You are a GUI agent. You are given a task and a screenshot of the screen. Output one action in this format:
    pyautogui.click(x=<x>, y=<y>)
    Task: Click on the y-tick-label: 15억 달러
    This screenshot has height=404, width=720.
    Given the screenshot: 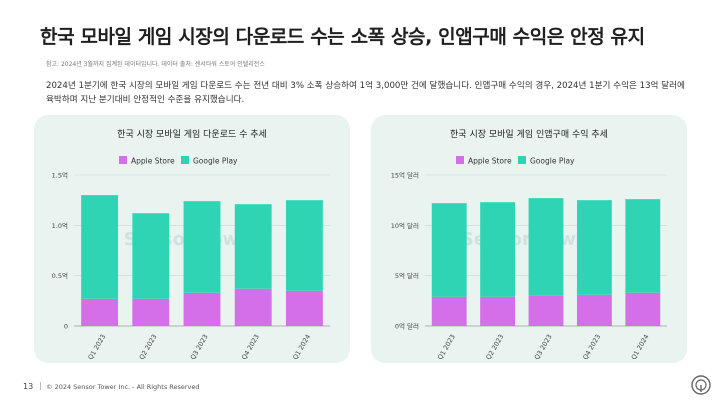 What is the action you would take?
    pyautogui.click(x=405, y=175)
    